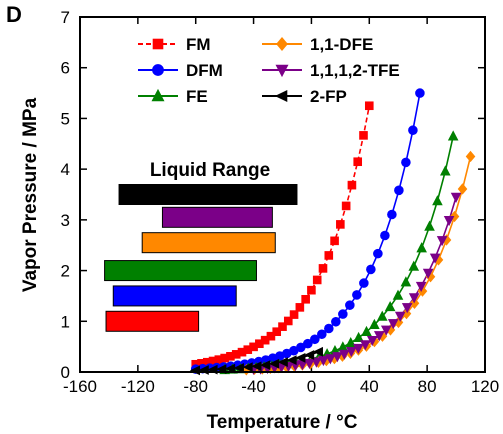  Describe the element at coordinates (282, 71) in the screenshot. I see `legend-marker-1-1-1-2-tfe` at that location.